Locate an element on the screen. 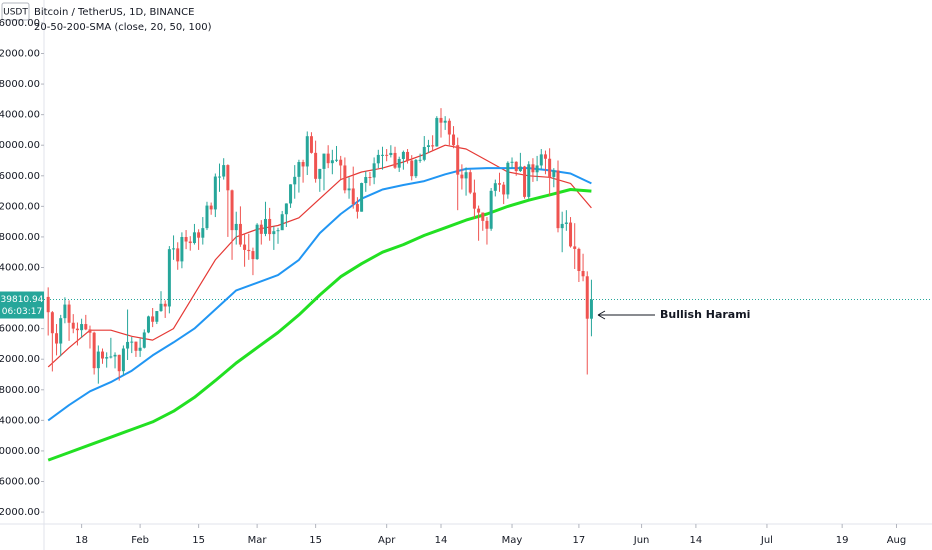  x-tick-label: 19 is located at coordinates (842, 540).